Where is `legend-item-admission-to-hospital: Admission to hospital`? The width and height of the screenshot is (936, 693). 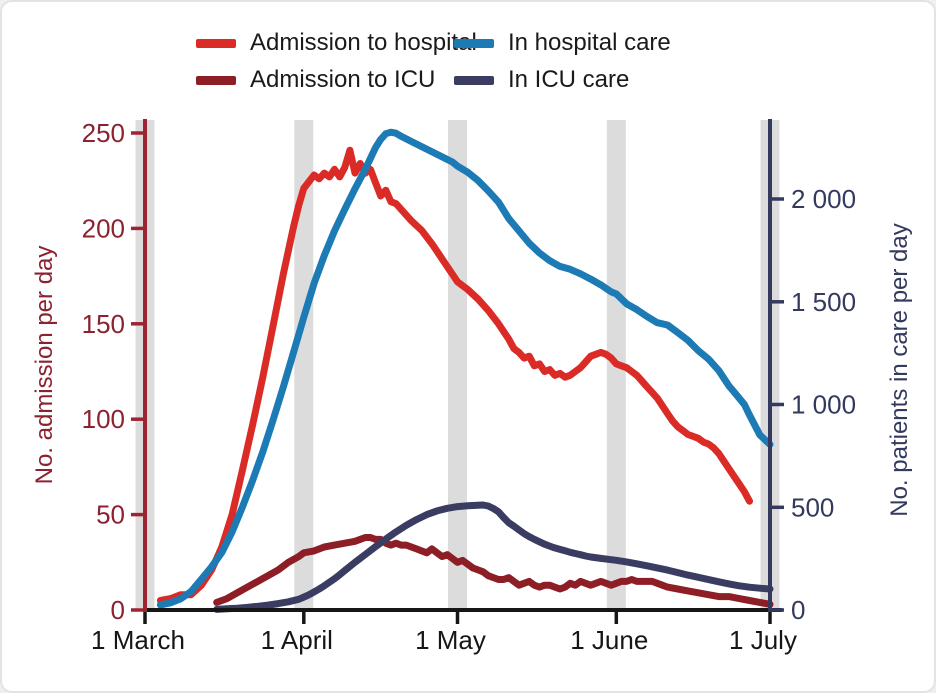 legend-item-admission-to-hospital: Admission to hospital is located at coordinates (336, 43).